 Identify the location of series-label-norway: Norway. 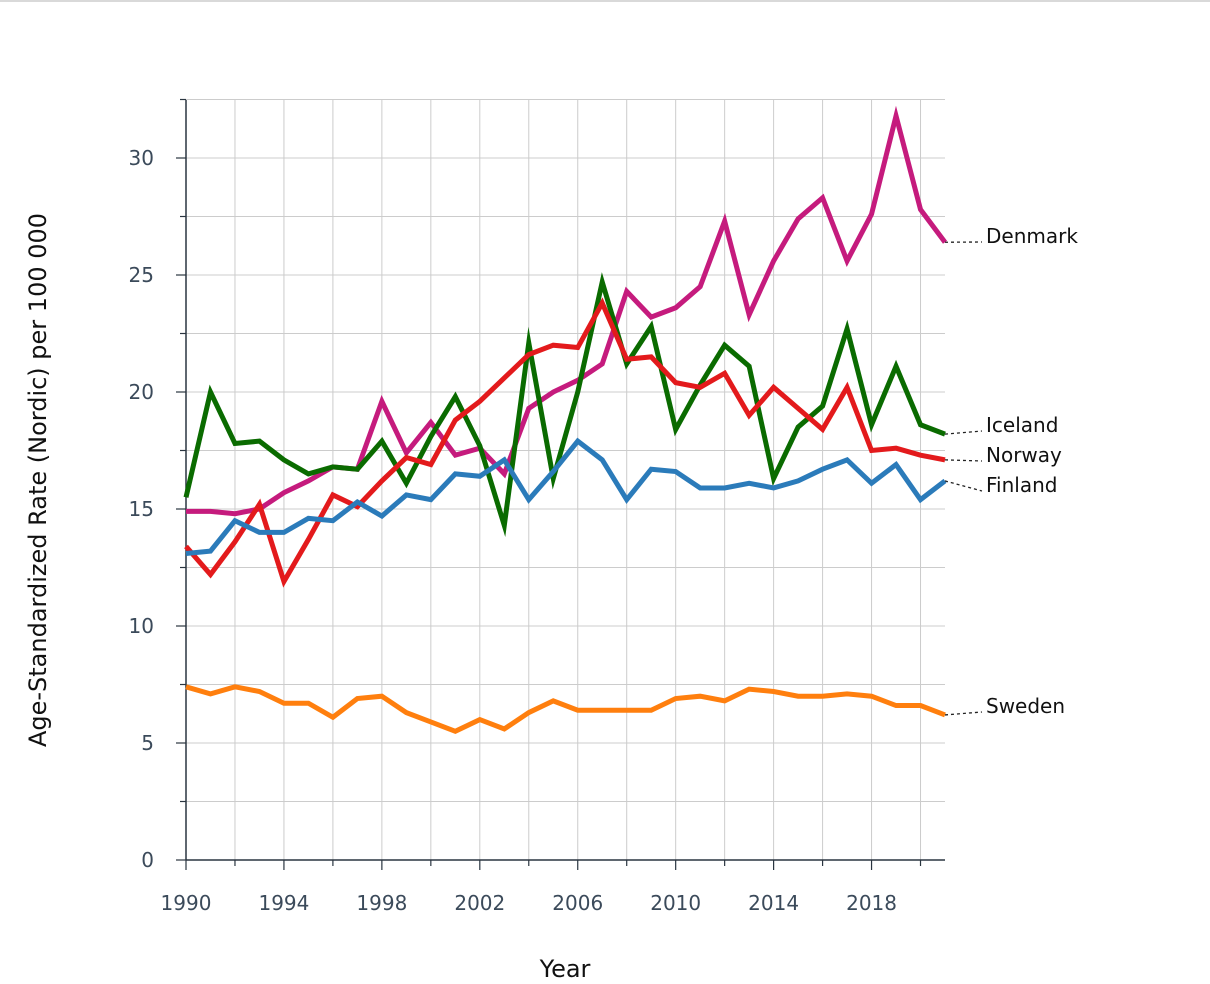
(1024, 455).